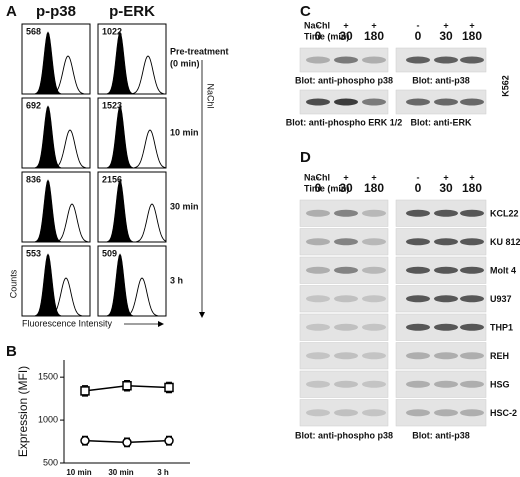 The image size is (520, 477). I want to click on time-label: 3 h, so click(176, 280).